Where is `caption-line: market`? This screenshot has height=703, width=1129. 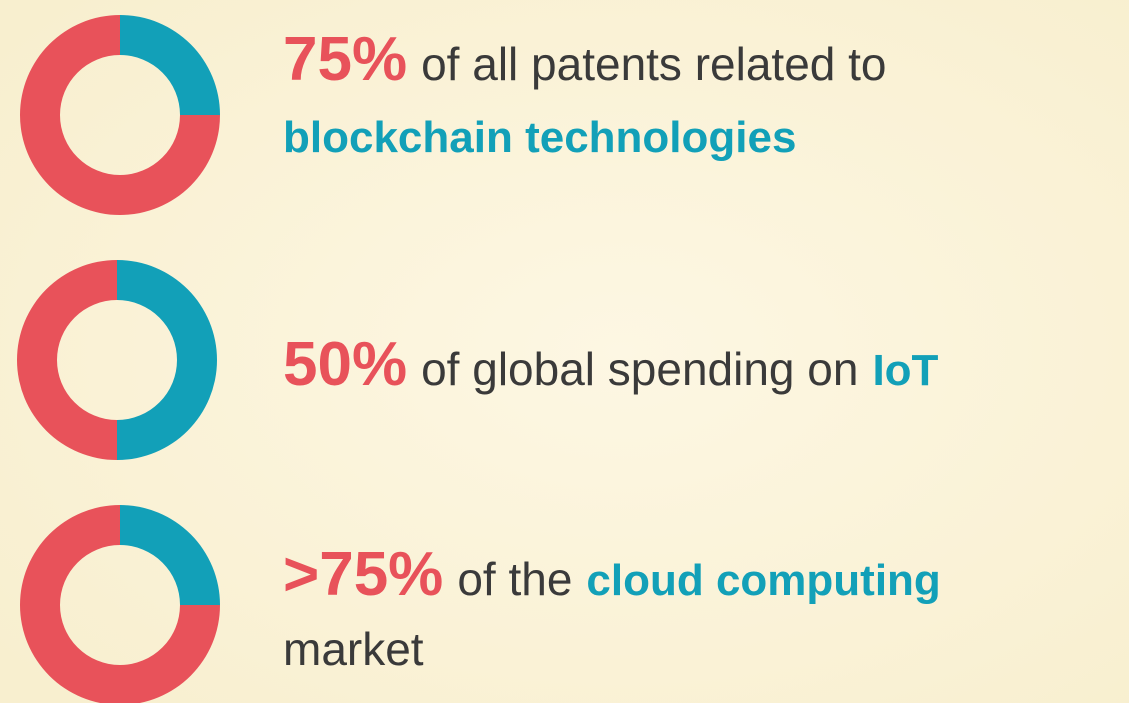
caption-line: market is located at coordinates (353, 649).